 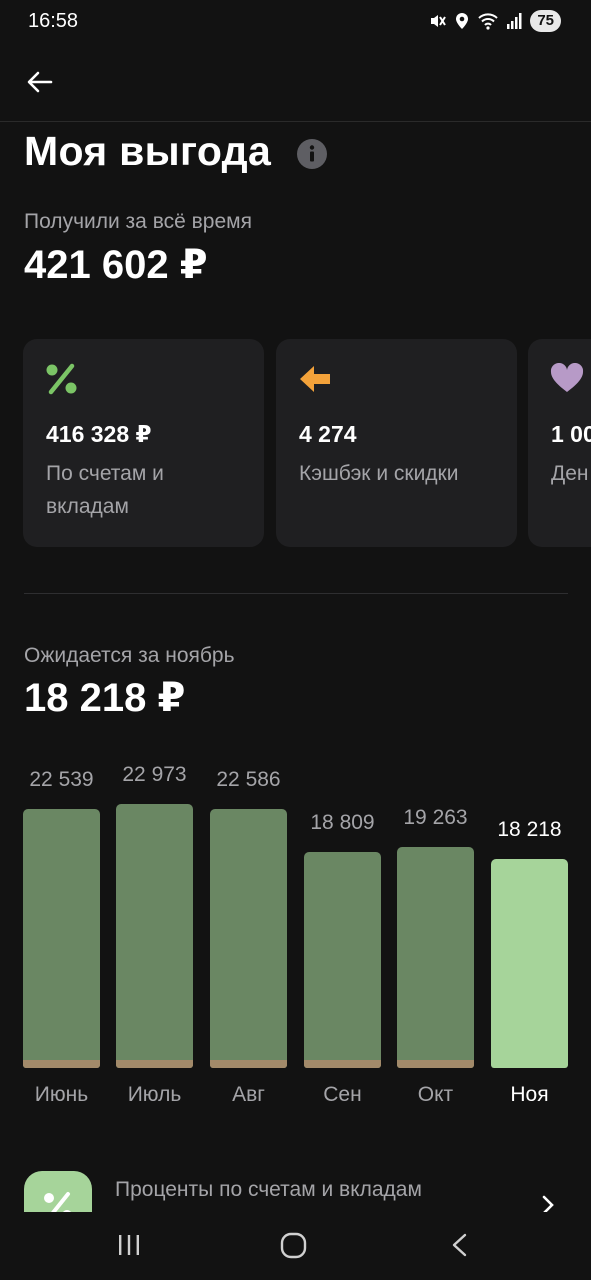 I want to click on chart-bar-5: 19 263 Окт, so click(x=435, y=930).